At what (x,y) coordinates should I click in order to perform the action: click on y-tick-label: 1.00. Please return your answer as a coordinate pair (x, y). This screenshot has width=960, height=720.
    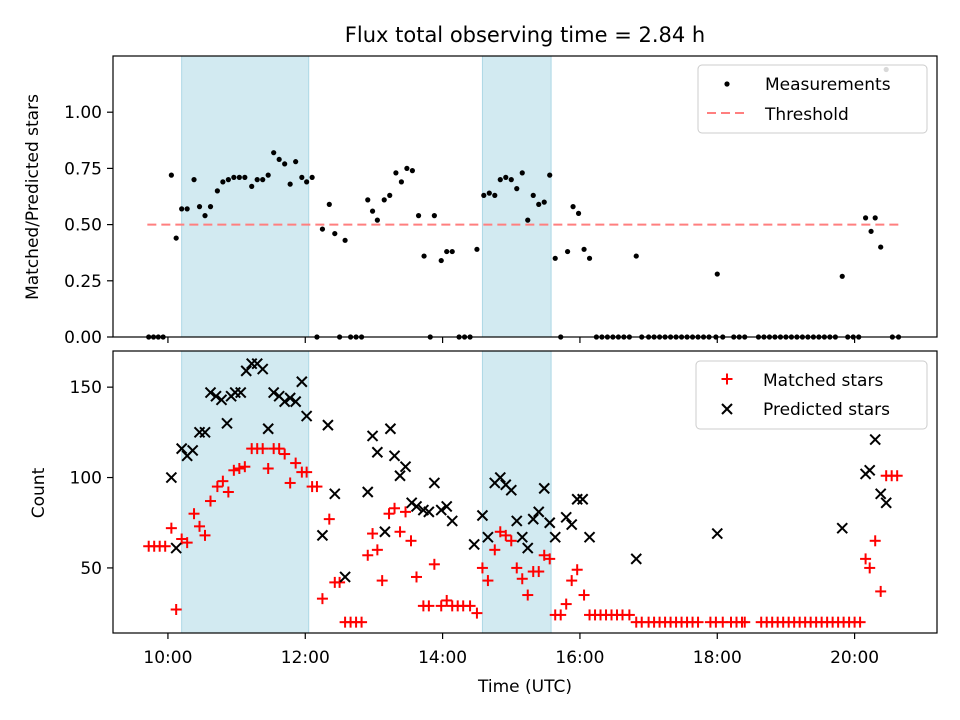
    Looking at the image, I should click on (83, 113).